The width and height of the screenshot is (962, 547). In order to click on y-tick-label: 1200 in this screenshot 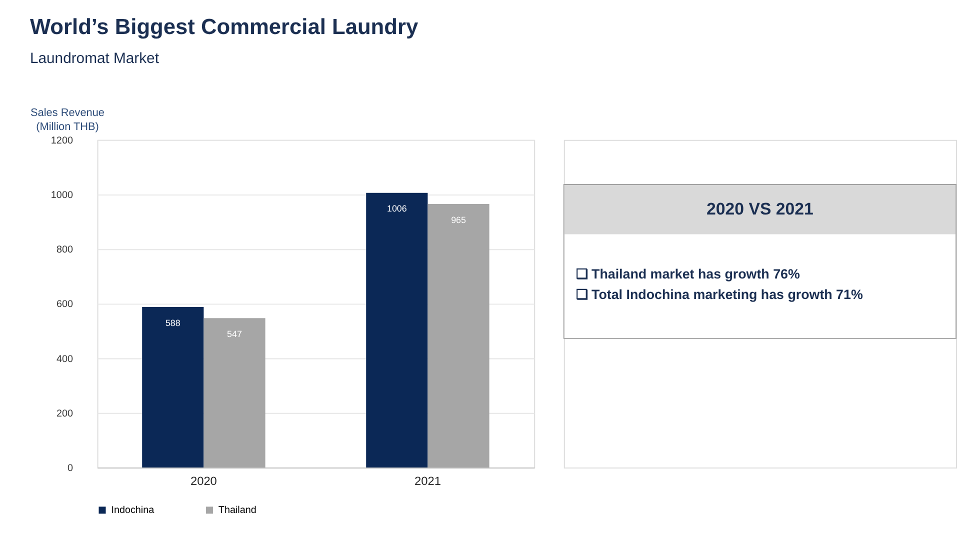, I will do `click(62, 140)`.